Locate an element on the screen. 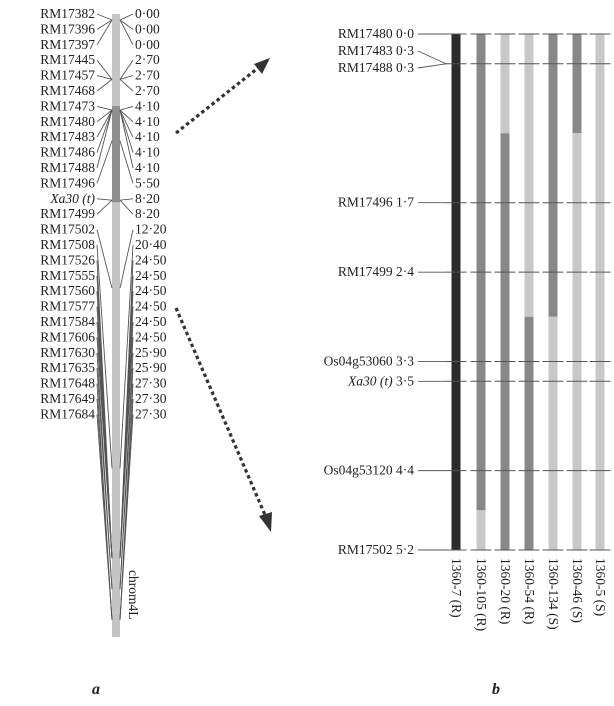 This screenshot has width=614, height=706. lower-arrow-head is located at coordinates (265, 522).